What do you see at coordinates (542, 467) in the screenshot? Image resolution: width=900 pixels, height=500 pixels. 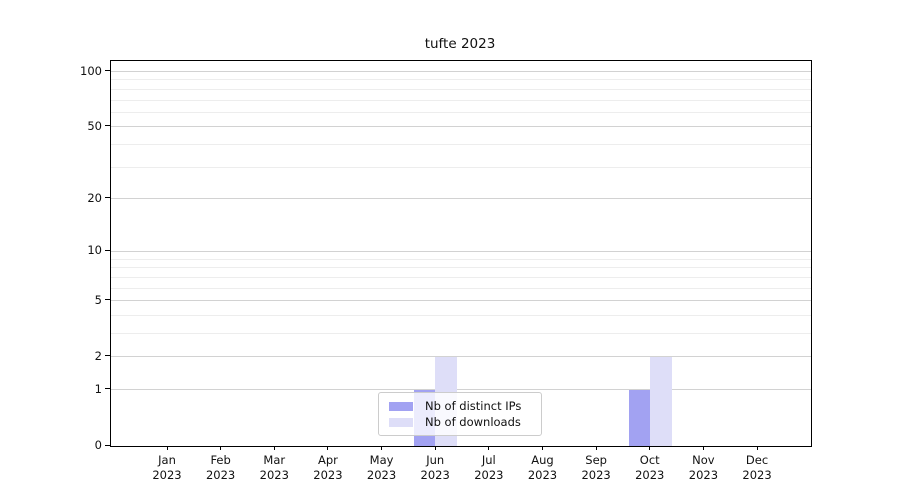 I see `x-tick-label: Aug 2023` at bounding box center [542, 467].